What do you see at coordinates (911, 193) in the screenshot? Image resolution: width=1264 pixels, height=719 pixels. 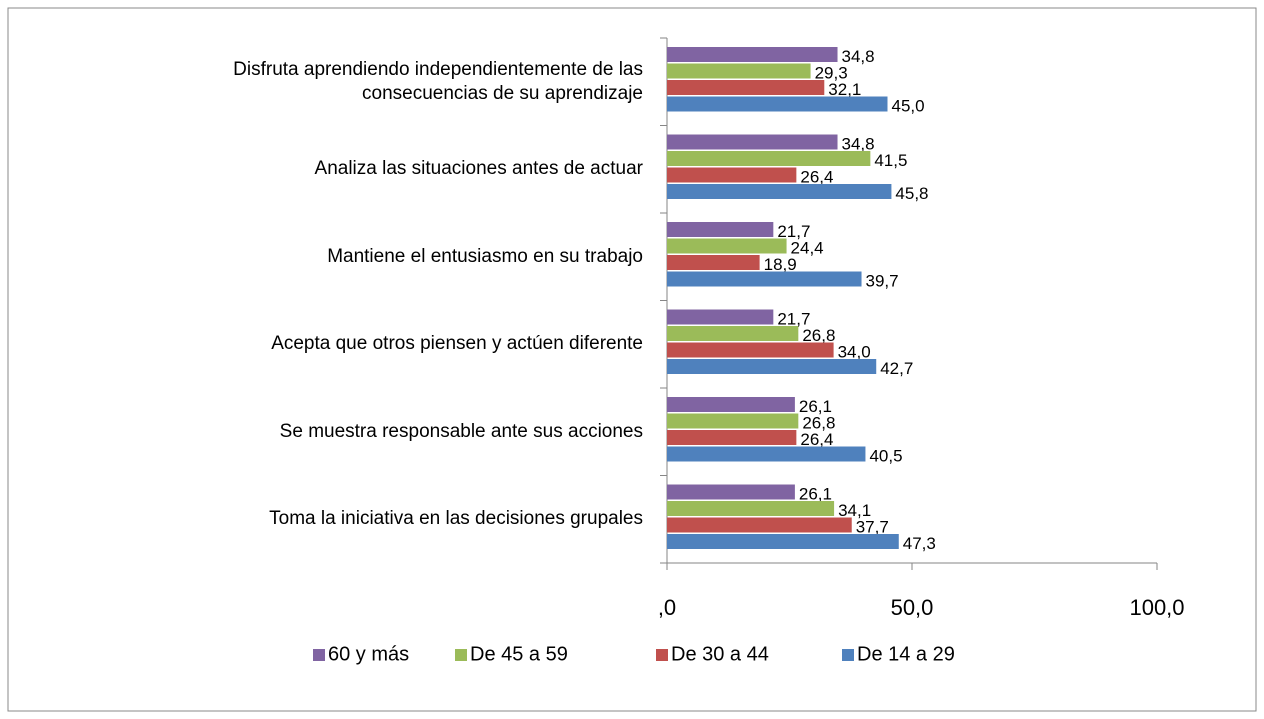 I see `value-label: 45,8` at bounding box center [911, 193].